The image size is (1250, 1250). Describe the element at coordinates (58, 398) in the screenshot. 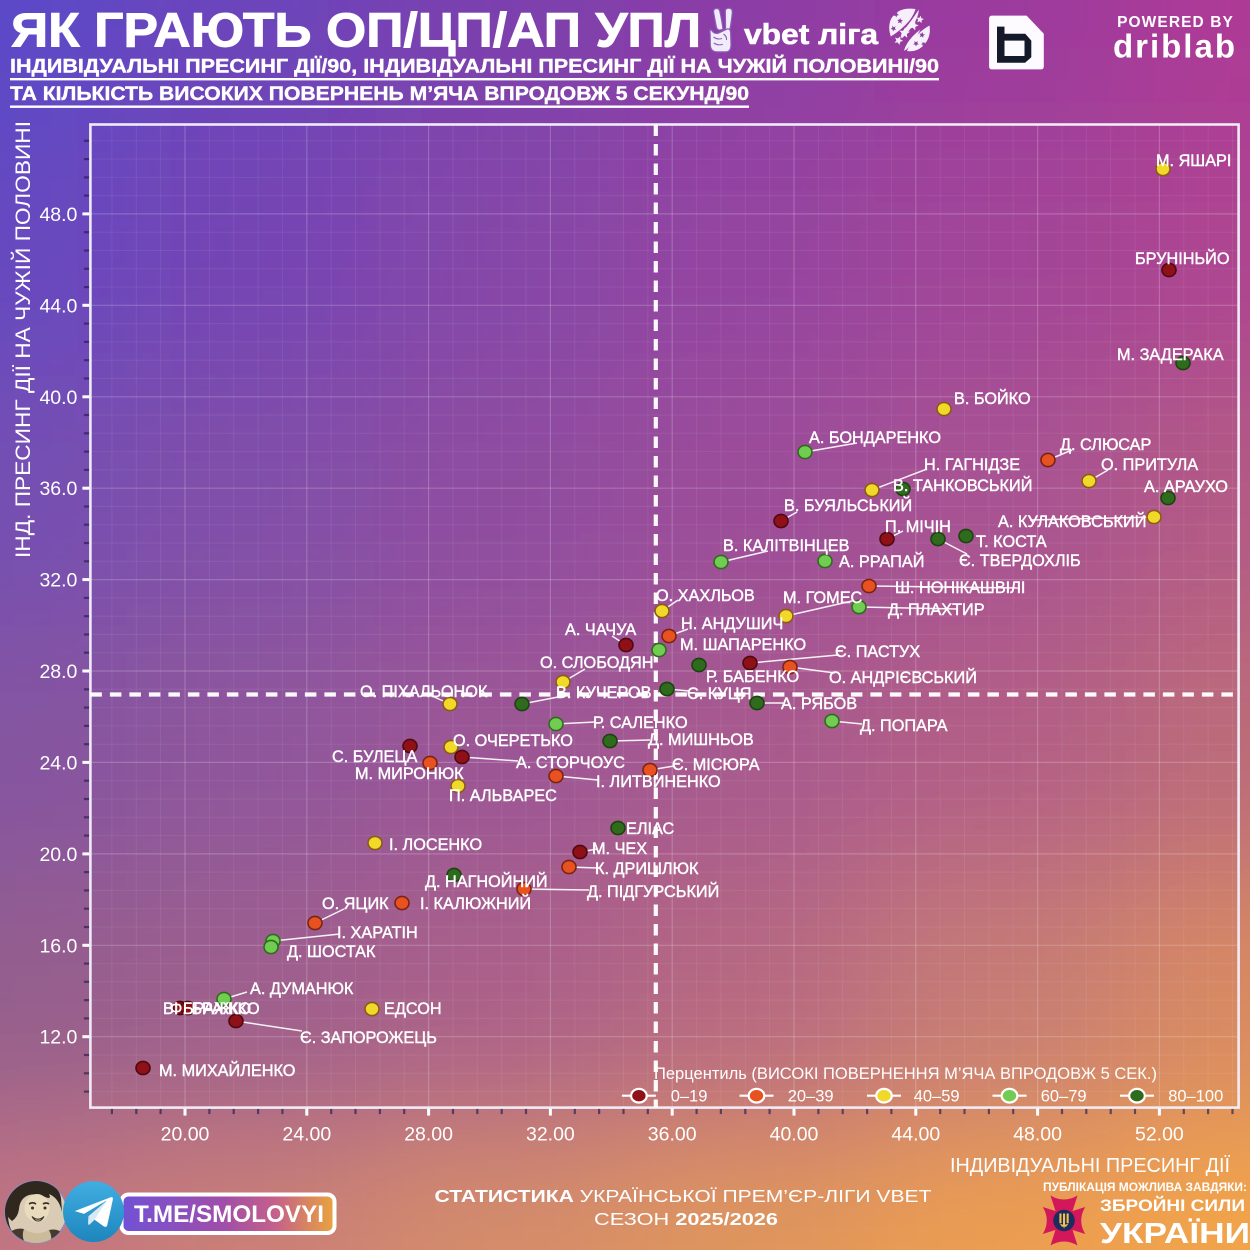

I see `svg-text: 40.0` at that location.